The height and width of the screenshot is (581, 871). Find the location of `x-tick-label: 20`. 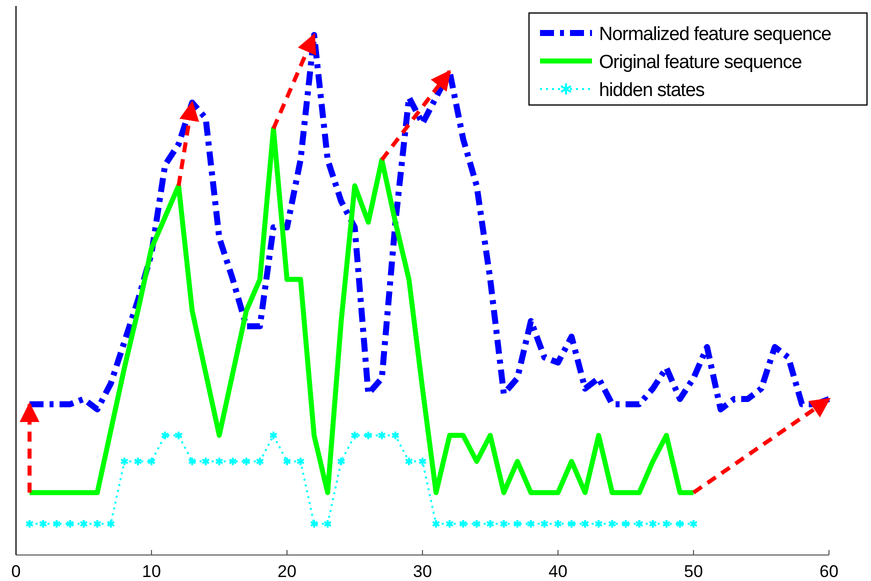

x-tick-label: 20 is located at coordinates (287, 571).